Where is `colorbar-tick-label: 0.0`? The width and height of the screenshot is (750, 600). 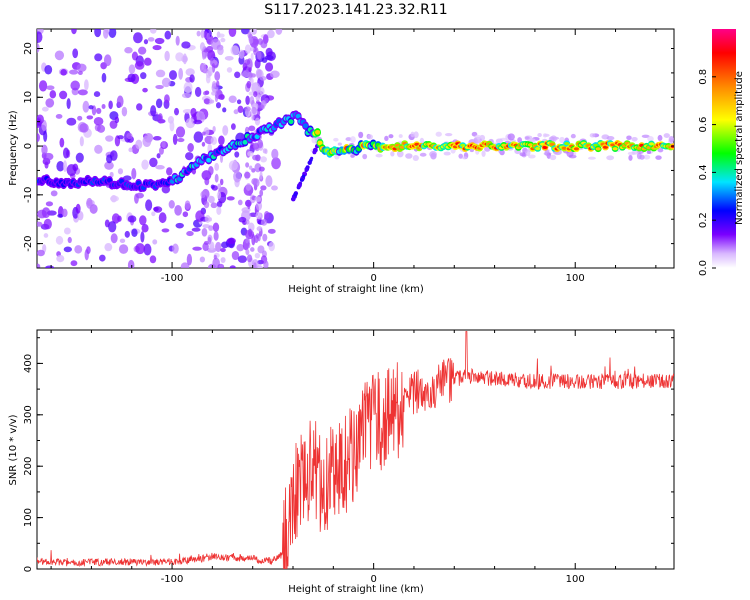 colorbar-tick-label: 0.0 is located at coordinates (703, 268).